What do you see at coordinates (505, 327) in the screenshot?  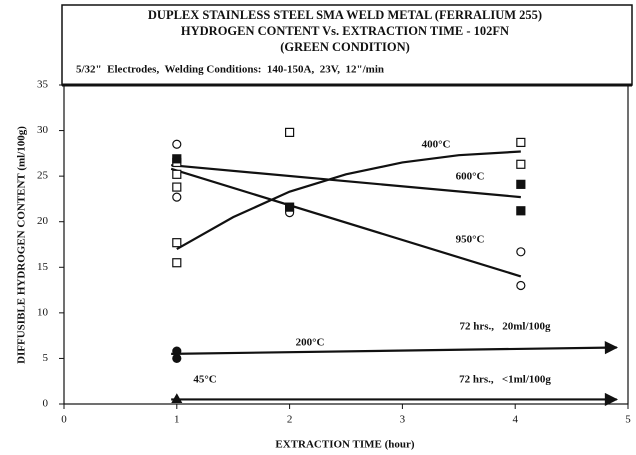 I see `annotation: 72 hrs., 20ml/100g` at bounding box center [505, 327].